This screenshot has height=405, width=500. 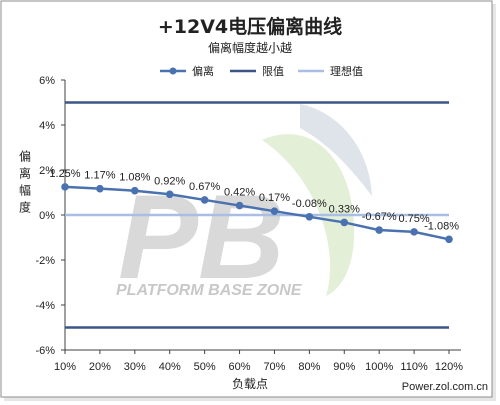 What do you see at coordinates (250, 47) in the screenshot?
I see `chart-subtitle: 偏离幅度越小越` at bounding box center [250, 47].